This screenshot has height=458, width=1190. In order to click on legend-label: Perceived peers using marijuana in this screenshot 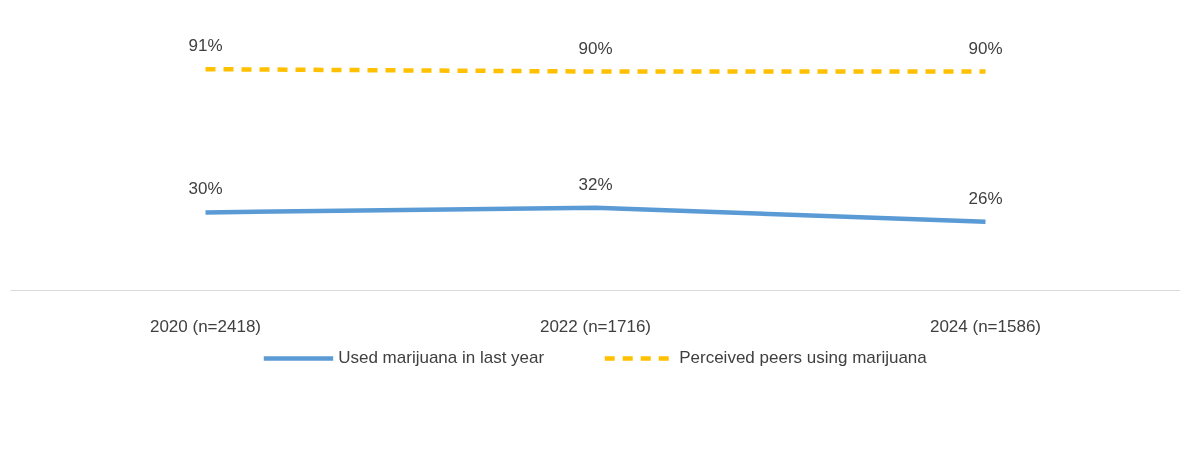, I will do `click(803, 358)`.